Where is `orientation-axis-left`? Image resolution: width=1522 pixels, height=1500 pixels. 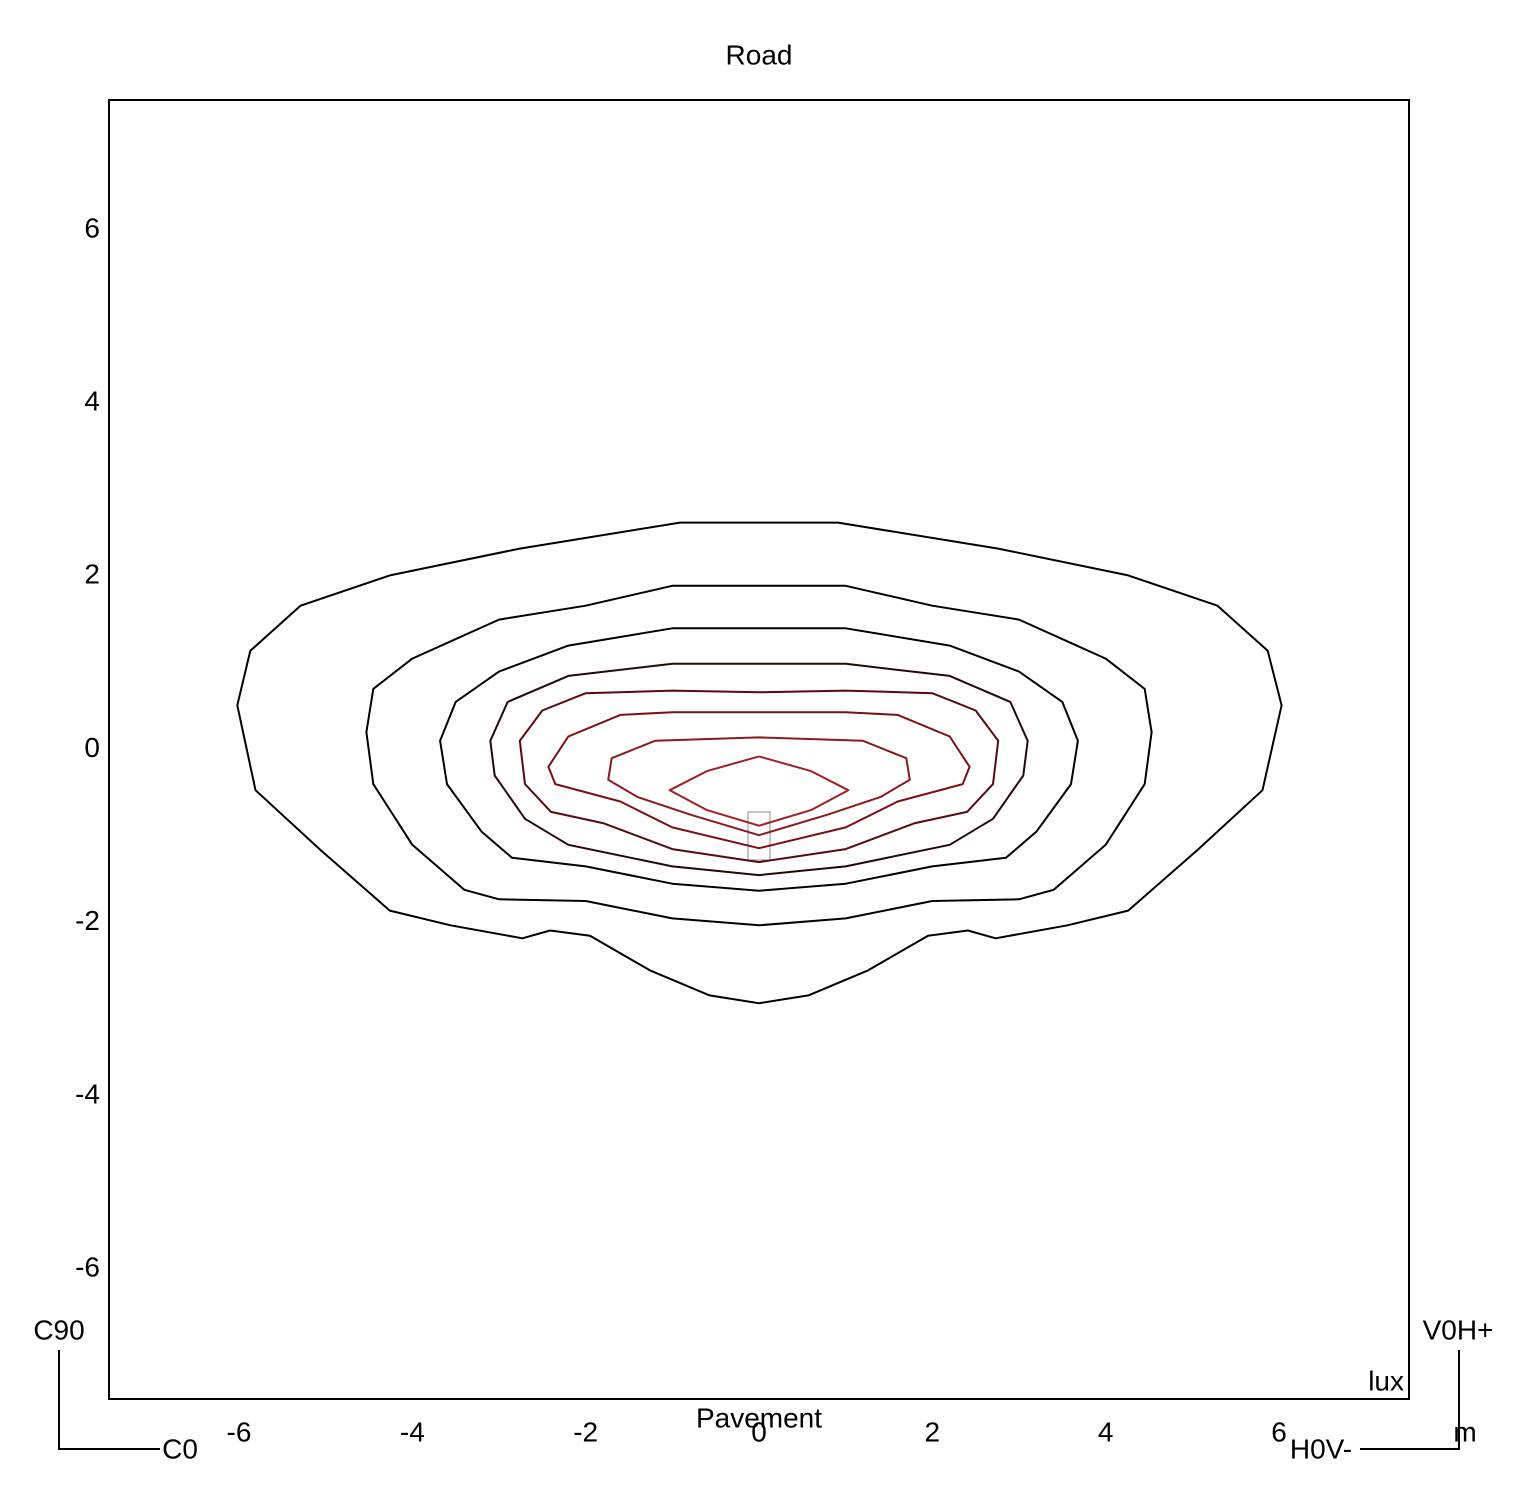
orientation-axis-left is located at coordinates (109, 1400).